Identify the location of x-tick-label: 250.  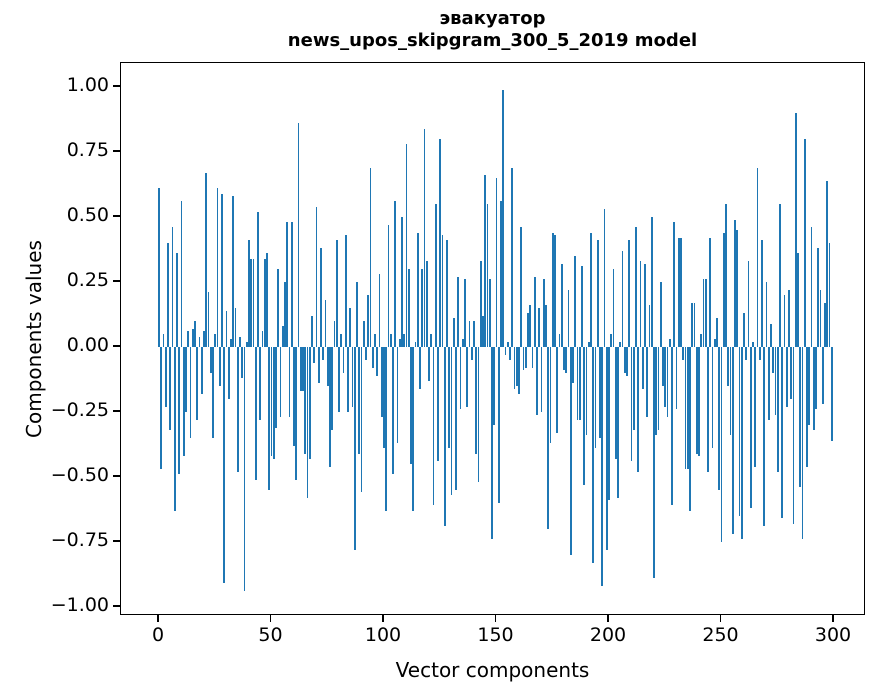
(720, 635).